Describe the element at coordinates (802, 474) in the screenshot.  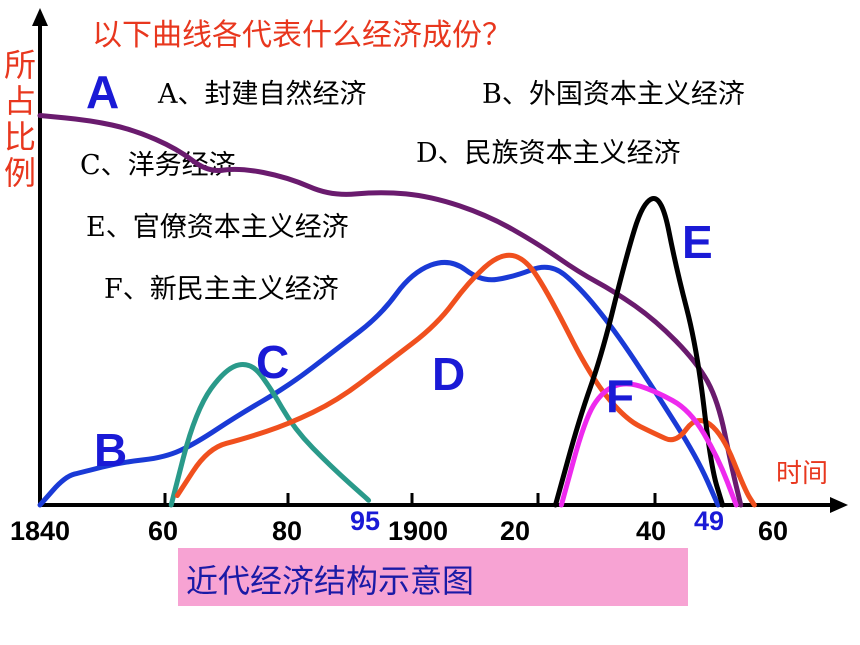
I see `x-axis-label: 时间` at that location.